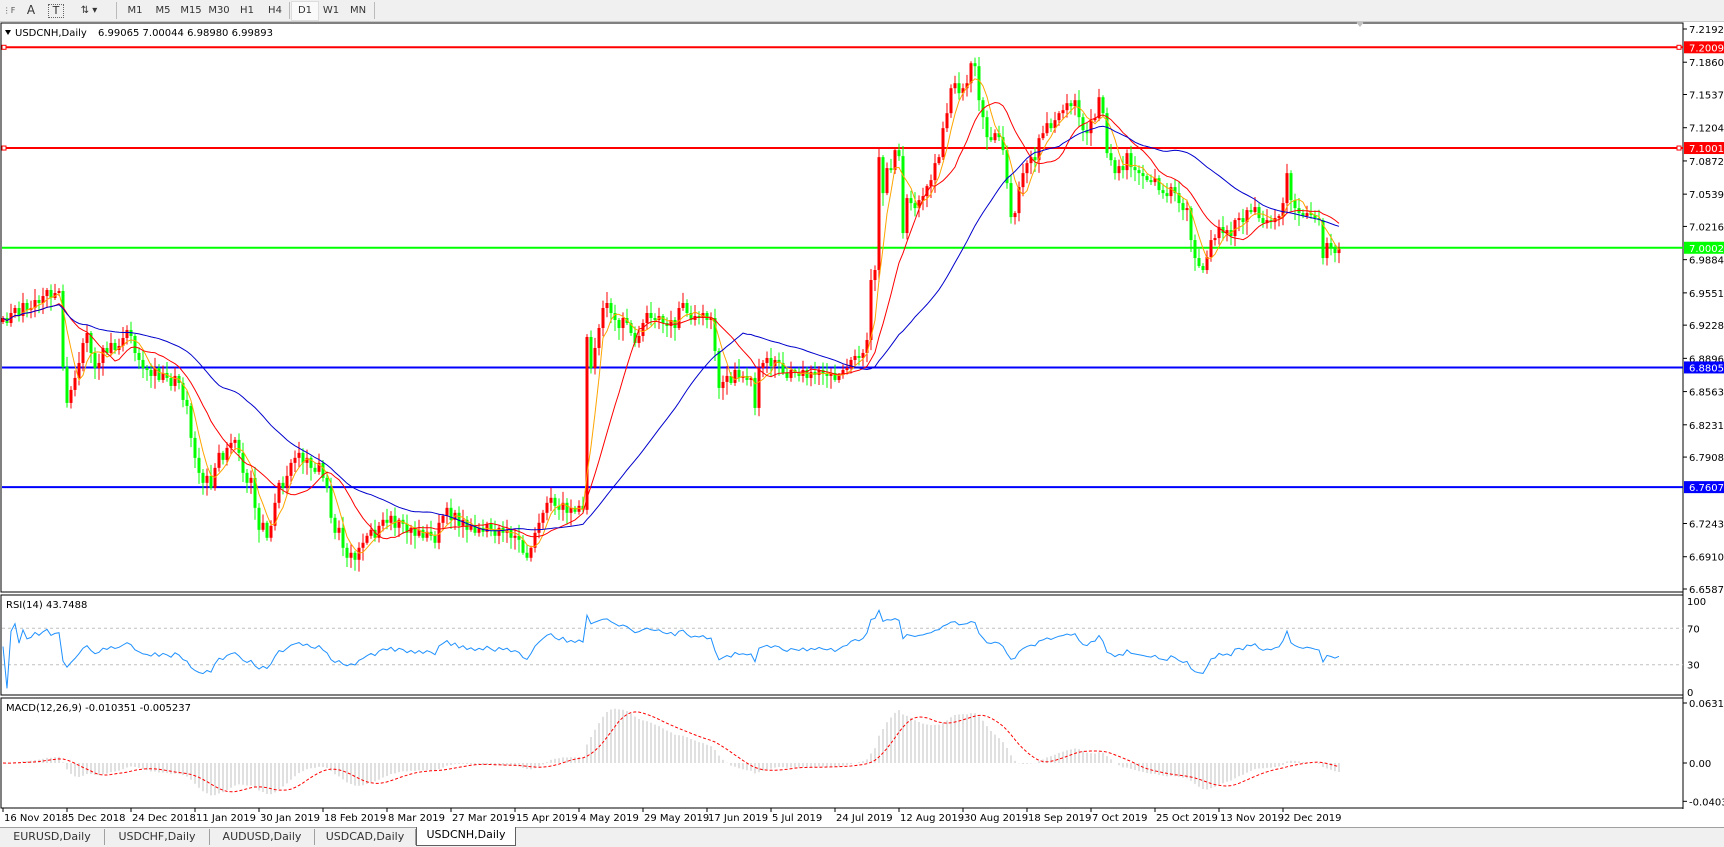 The image size is (1724, 847). Describe the element at coordinates (305, 11) in the screenshot. I see `timeframe-d1: D1` at that location.